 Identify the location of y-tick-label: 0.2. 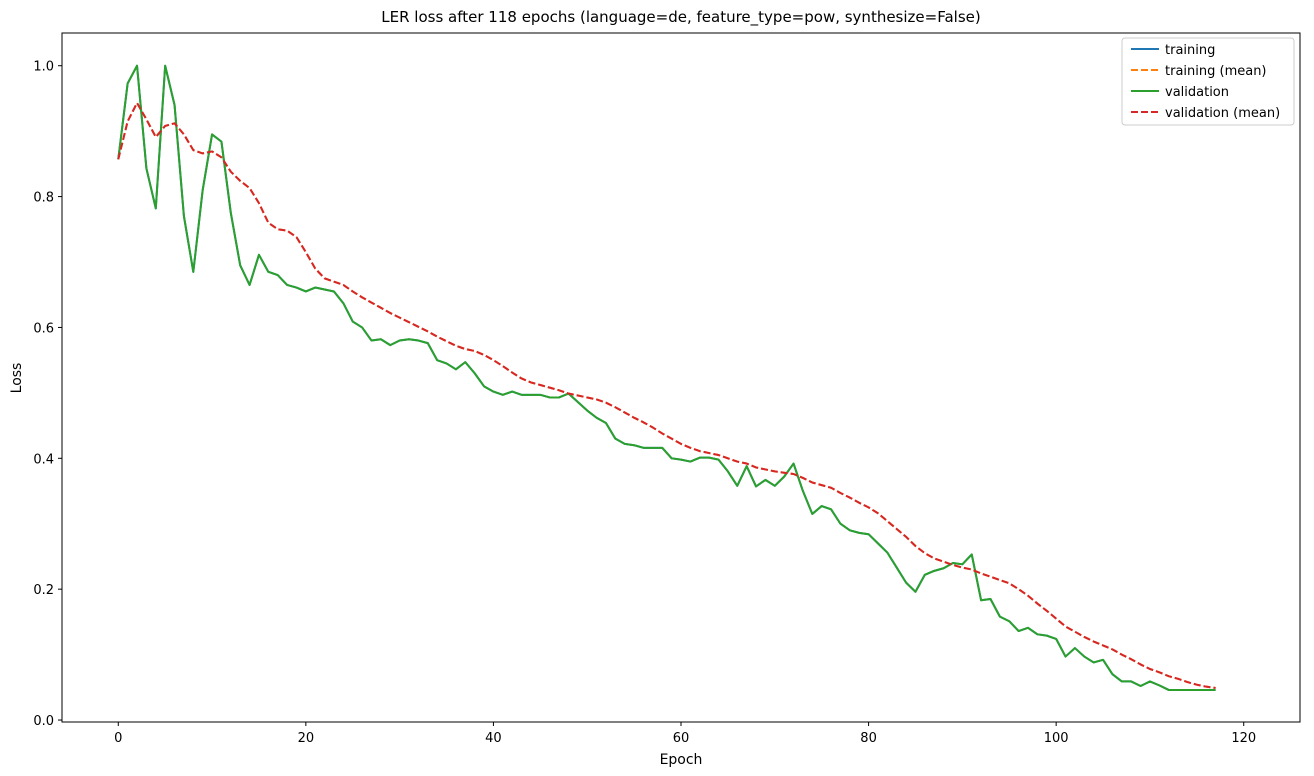
(43, 590).